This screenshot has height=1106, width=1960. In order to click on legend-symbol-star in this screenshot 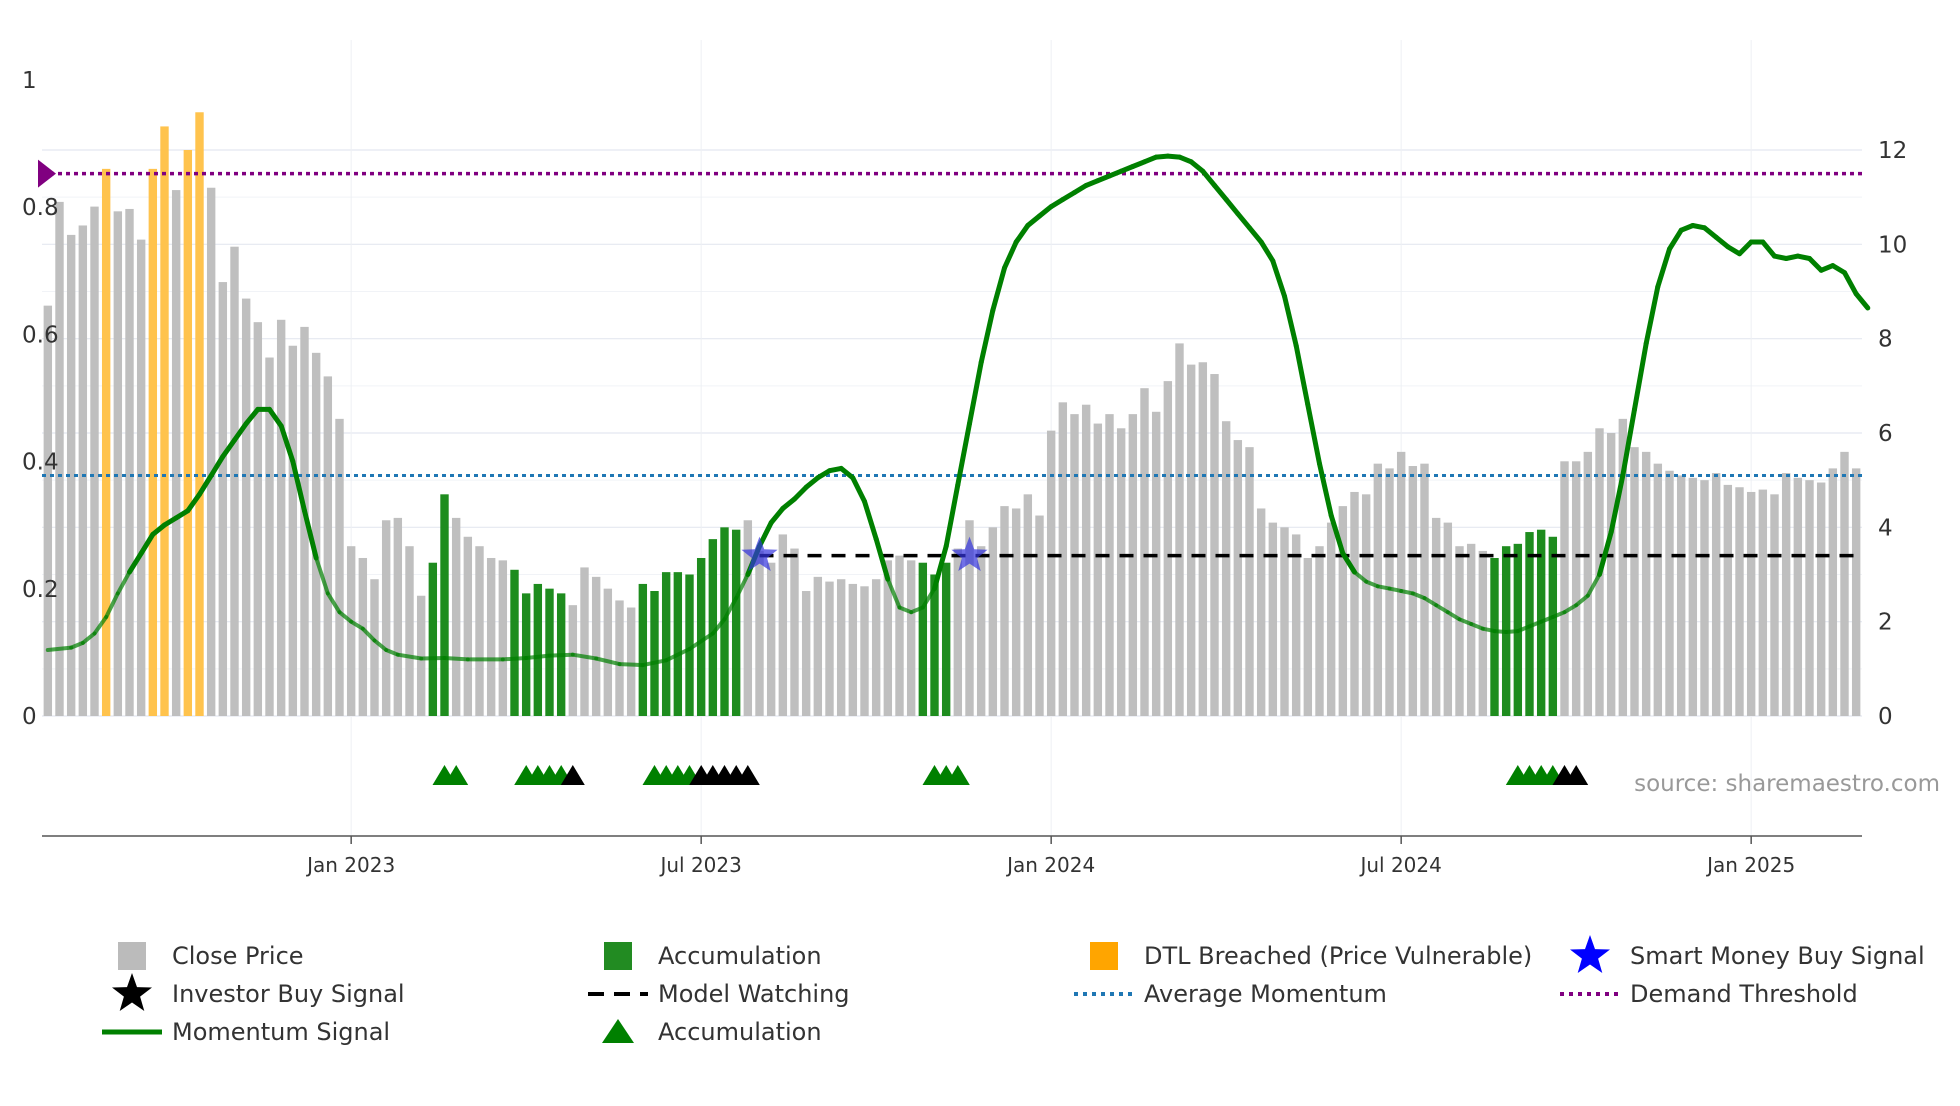, I will do `click(1590, 954)`.